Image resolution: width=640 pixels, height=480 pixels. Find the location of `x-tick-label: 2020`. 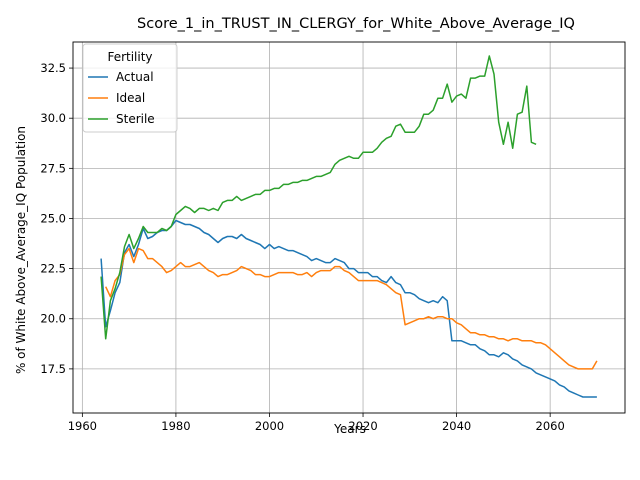

x-tick-label: 2020 is located at coordinates (362, 426).